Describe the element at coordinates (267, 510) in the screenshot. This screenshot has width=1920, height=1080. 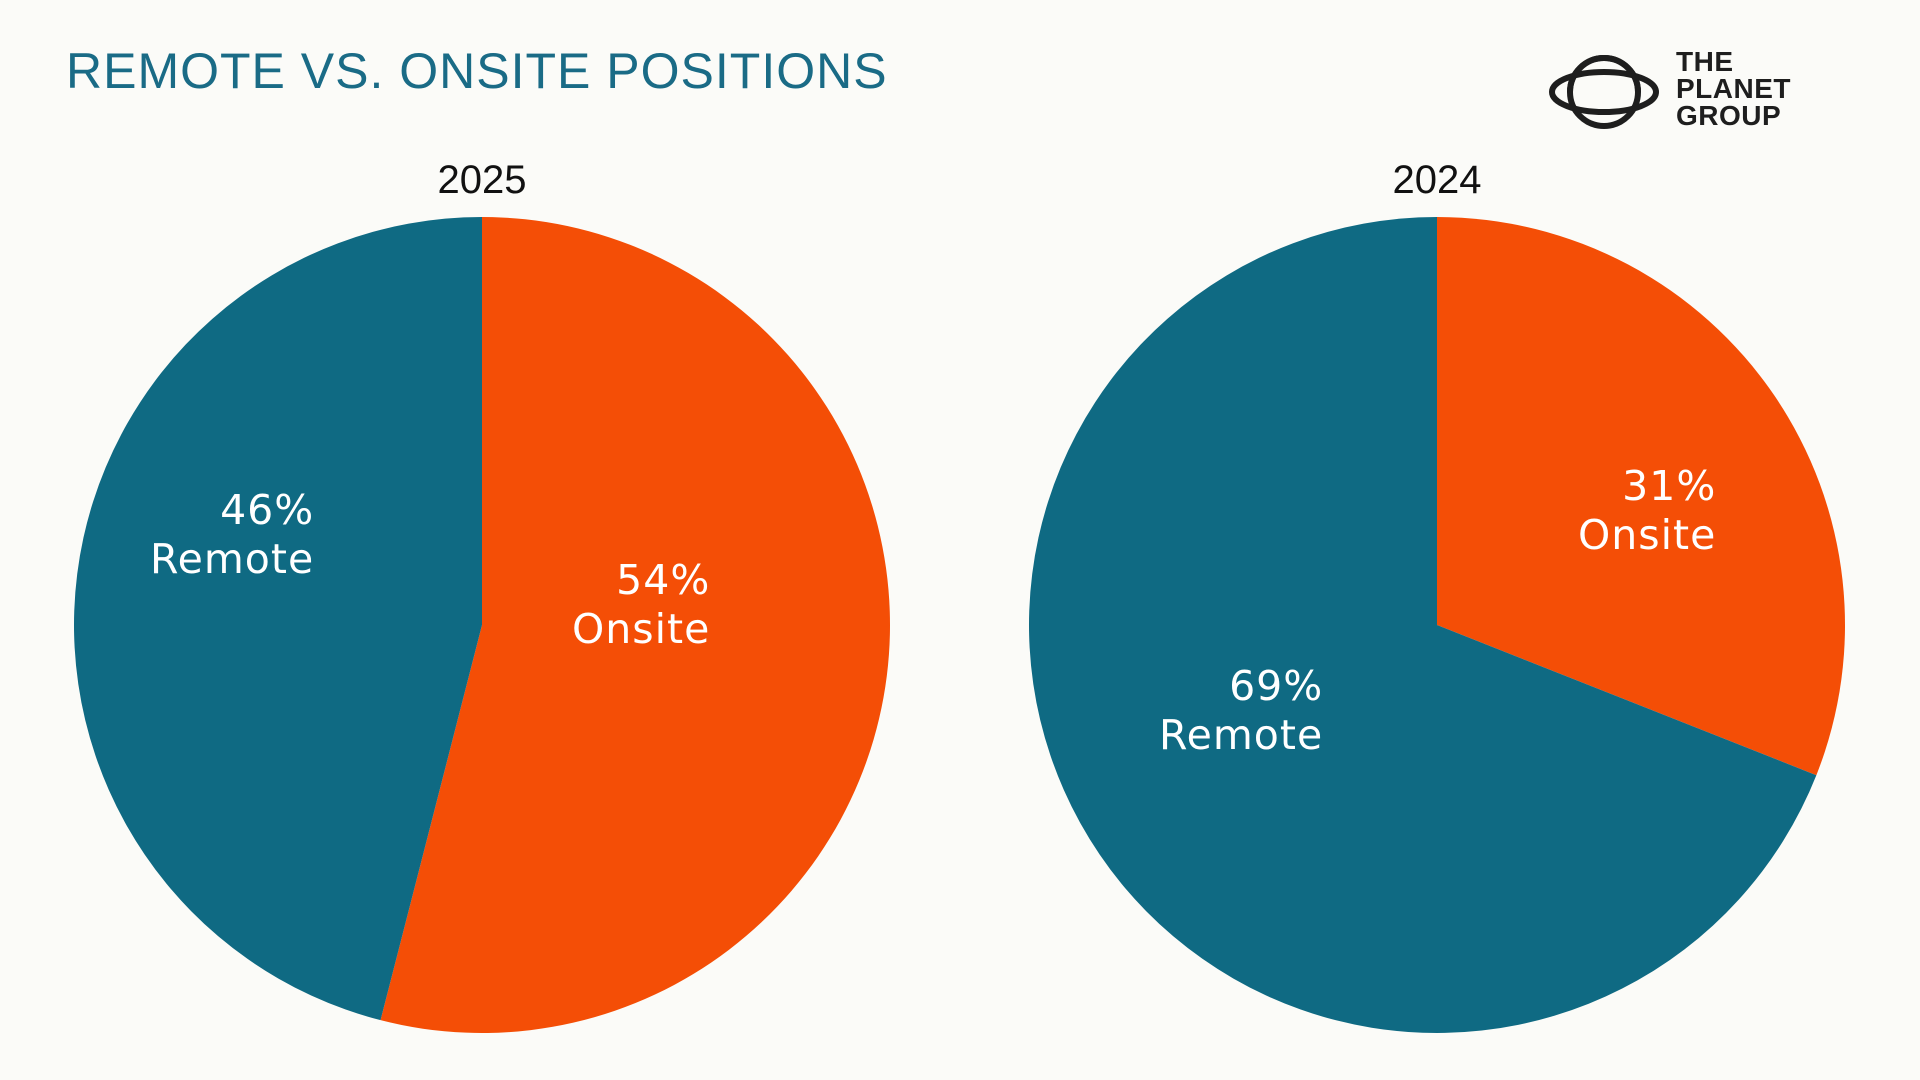
I see `slice-value-2025-remote: 46%` at that location.